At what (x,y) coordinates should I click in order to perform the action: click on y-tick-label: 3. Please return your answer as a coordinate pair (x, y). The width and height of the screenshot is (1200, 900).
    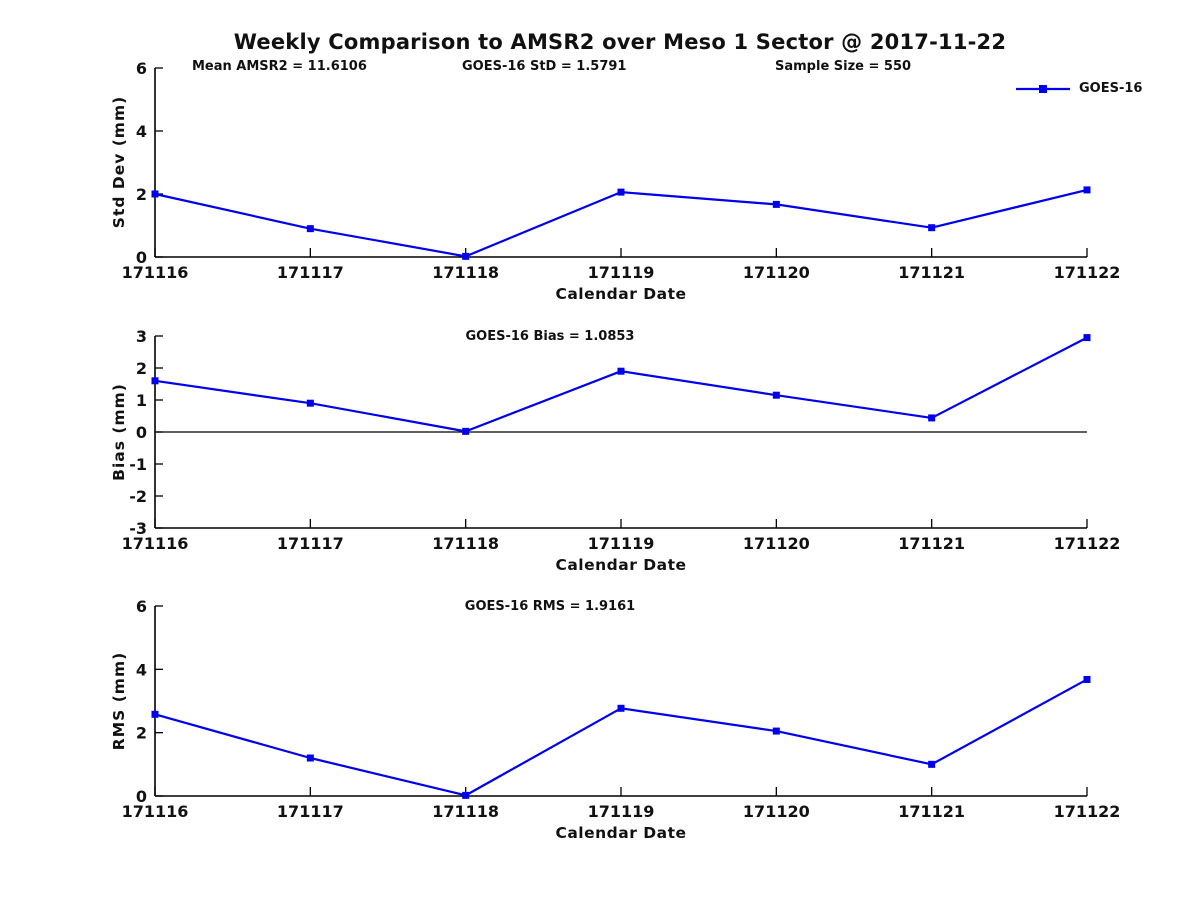
    Looking at the image, I should click on (141, 336).